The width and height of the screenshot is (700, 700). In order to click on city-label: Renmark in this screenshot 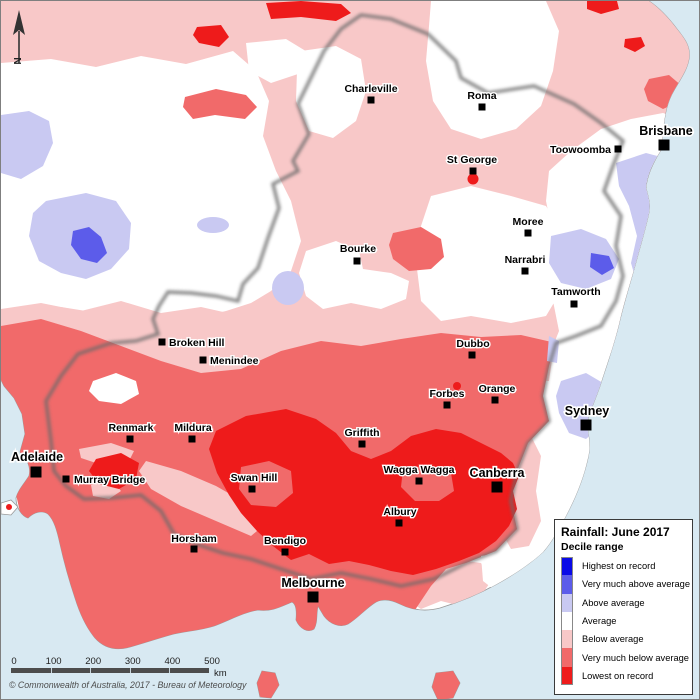, I will do `click(131, 428)`.